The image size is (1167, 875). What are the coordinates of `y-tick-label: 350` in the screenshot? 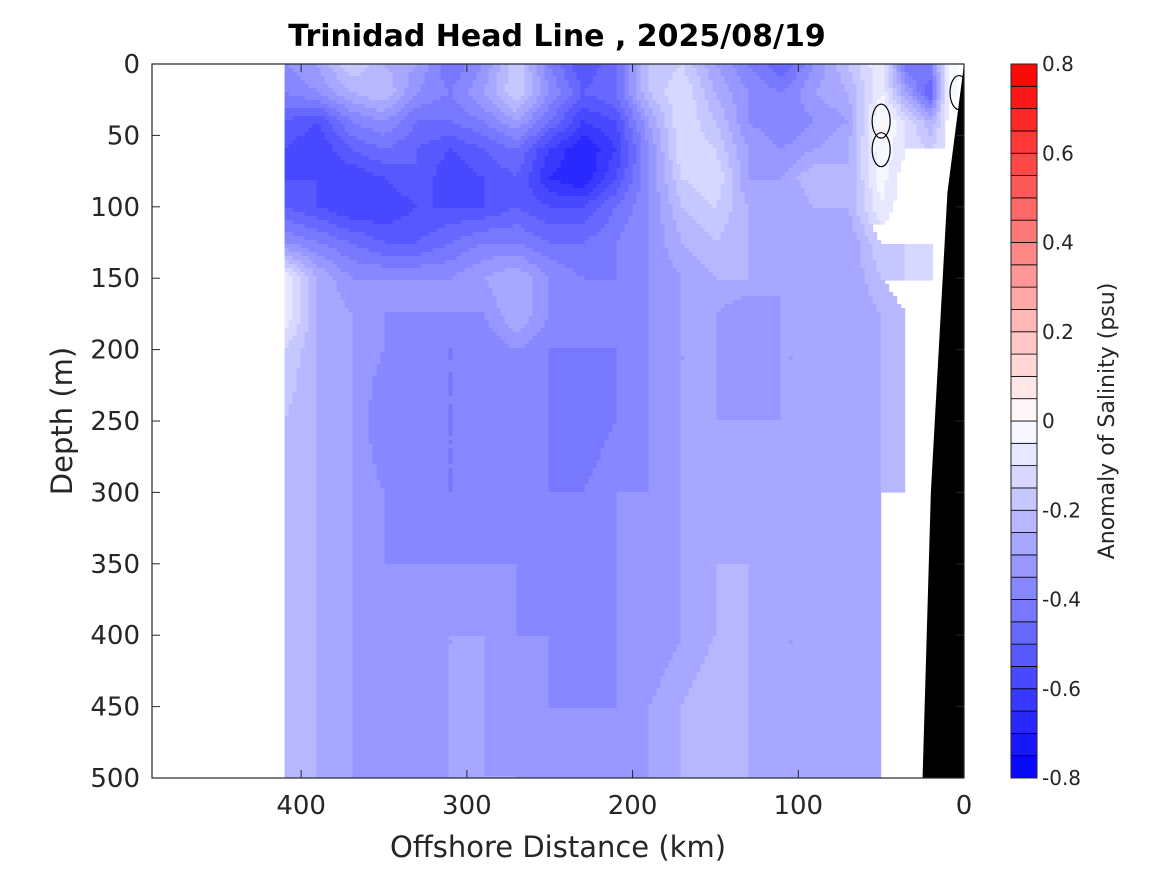 It's located at (115, 565).